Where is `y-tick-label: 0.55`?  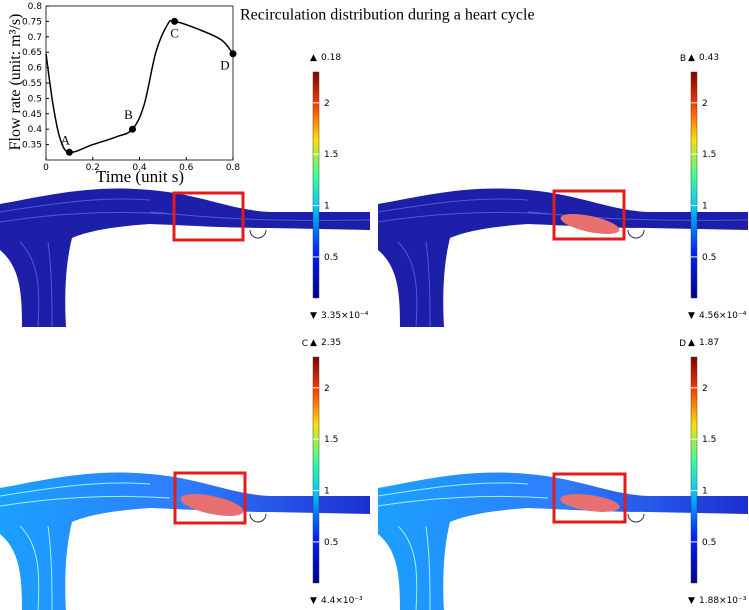 y-tick-label: 0.55 is located at coordinates (32, 84).